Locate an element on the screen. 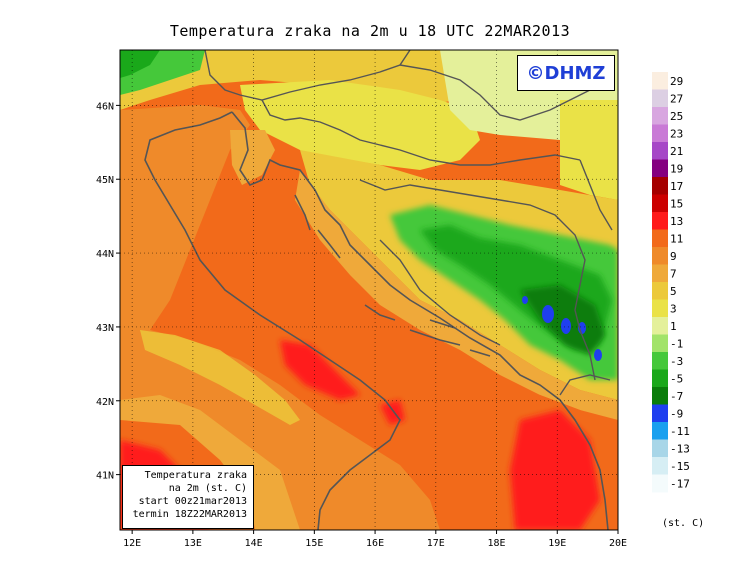 This screenshot has height=586, width=740. legend-label: -11 is located at coordinates (680, 431).